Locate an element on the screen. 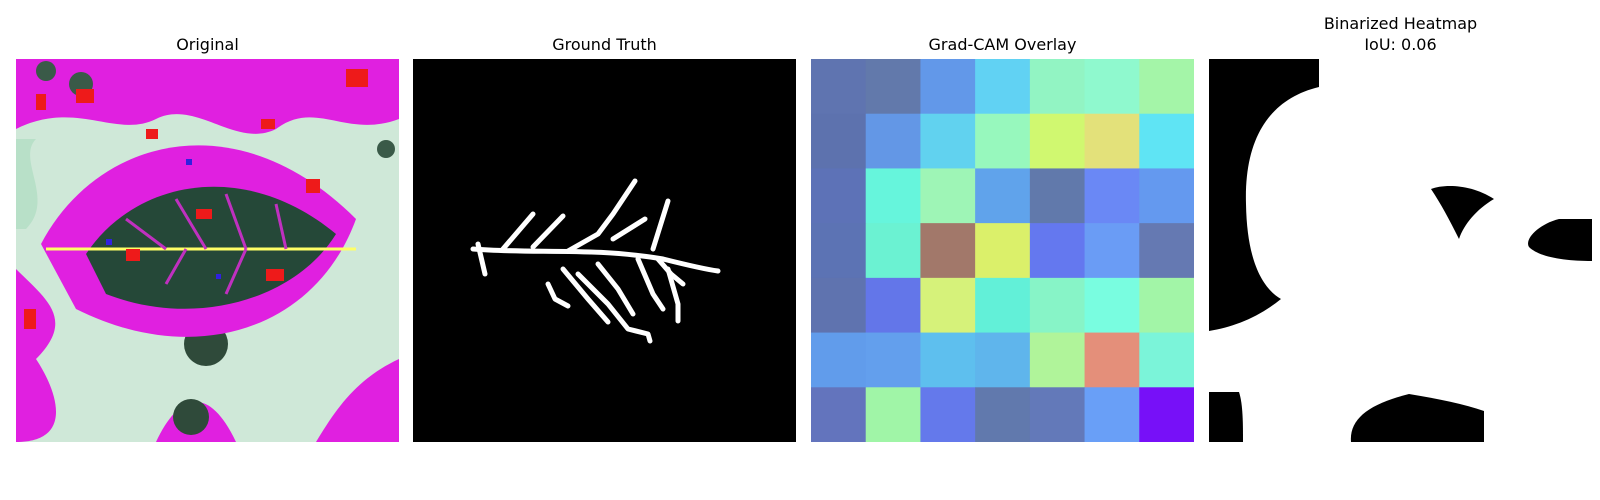  panel-title-gradcam: Grad-CAM Overlay is located at coordinates (1002, 44).